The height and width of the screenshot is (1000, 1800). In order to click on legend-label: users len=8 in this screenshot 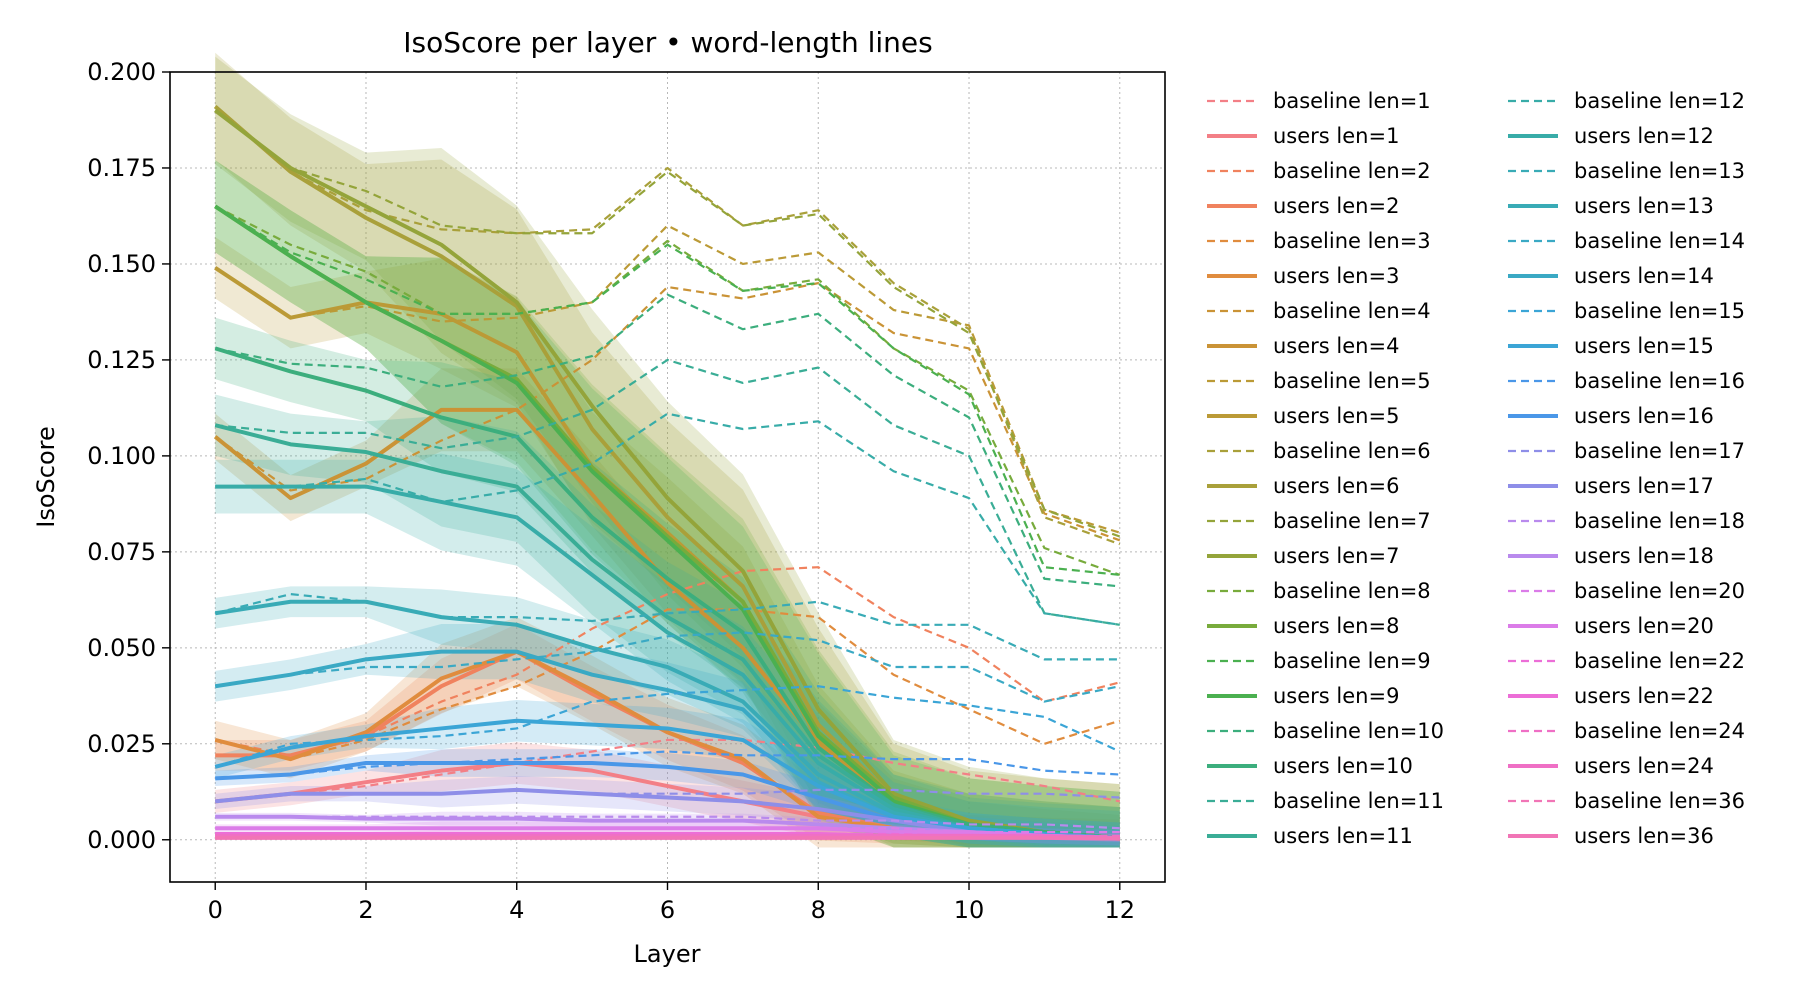, I will do `click(1336, 626)`.